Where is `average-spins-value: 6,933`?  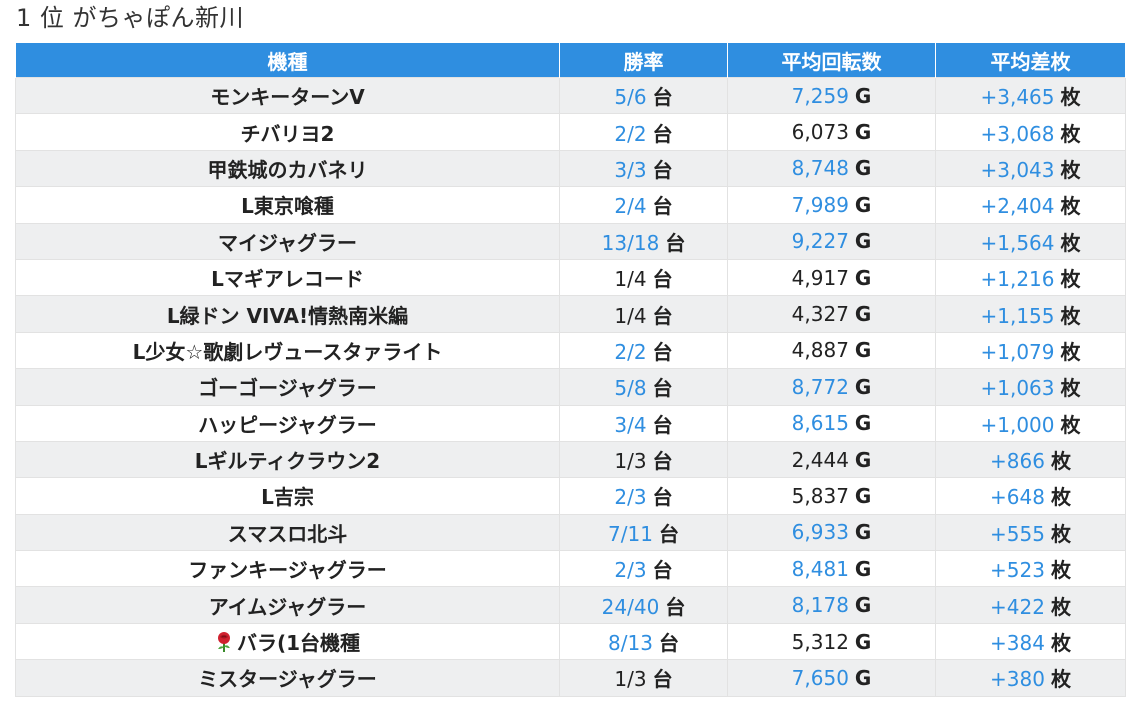 average-spins-value: 6,933 is located at coordinates (820, 532).